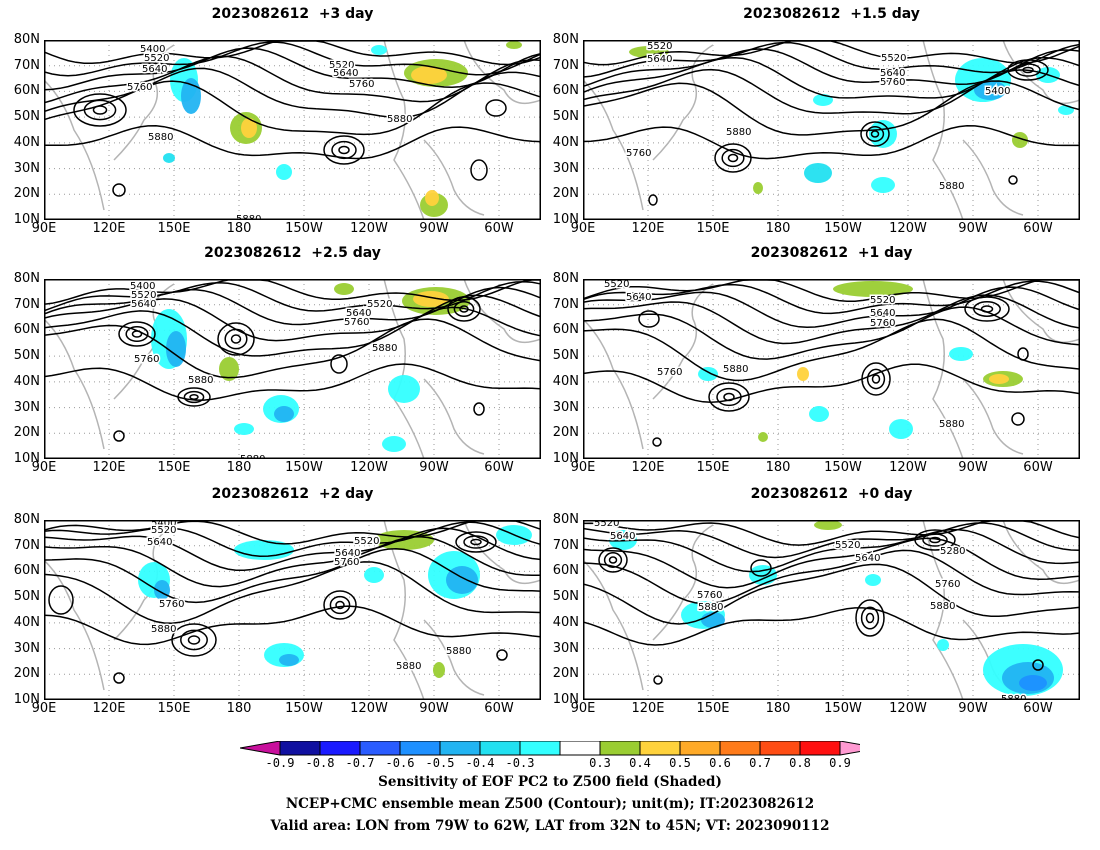 The height and width of the screenshot is (850, 1100). What do you see at coordinates (565, 597) in the screenshot?
I see `lat-tick-label: 50N` at bounding box center [565, 597].